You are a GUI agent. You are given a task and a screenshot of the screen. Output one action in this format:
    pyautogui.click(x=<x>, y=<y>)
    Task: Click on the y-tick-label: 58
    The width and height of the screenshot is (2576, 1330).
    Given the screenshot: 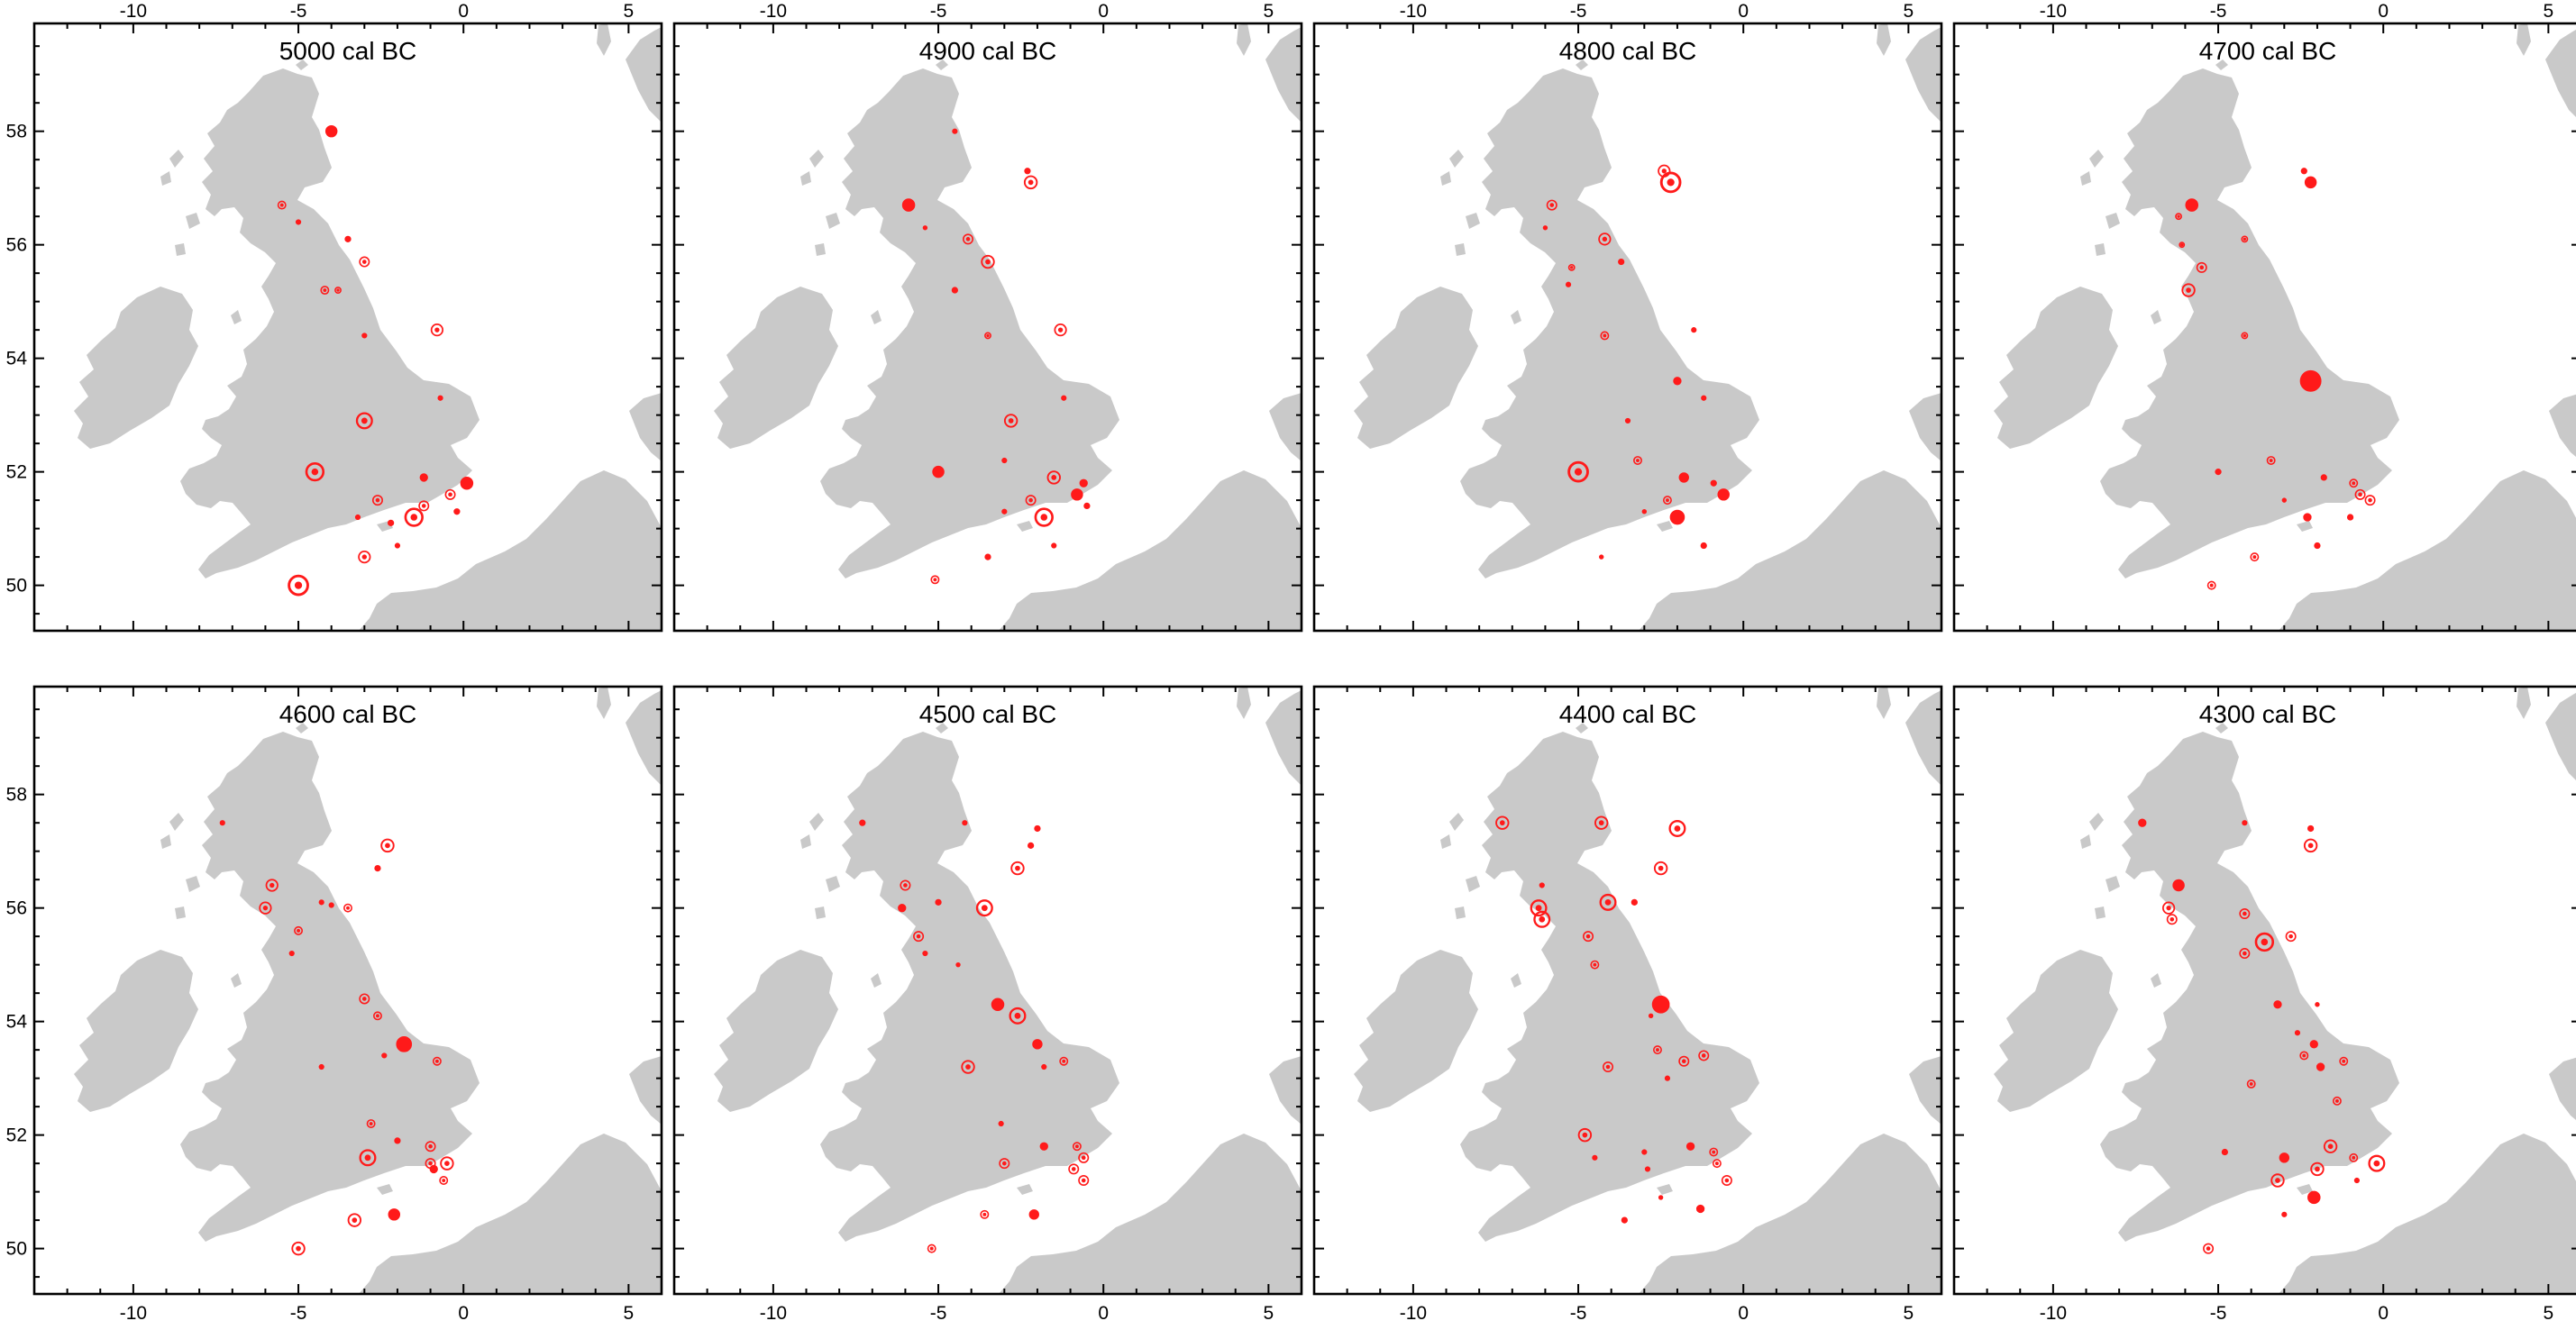 What is the action you would take?
    pyautogui.click(x=16, y=795)
    